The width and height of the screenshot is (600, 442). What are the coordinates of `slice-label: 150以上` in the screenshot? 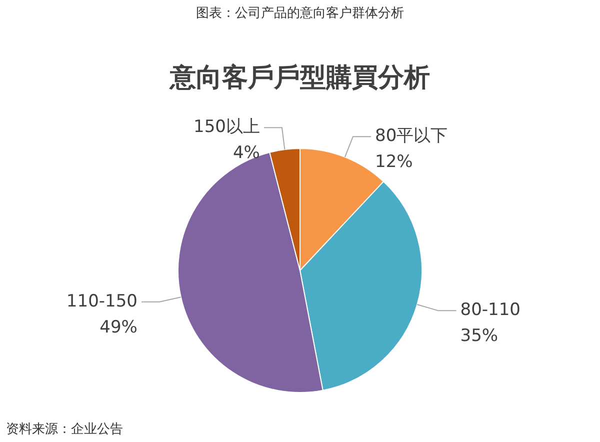 It's located at (227, 127).